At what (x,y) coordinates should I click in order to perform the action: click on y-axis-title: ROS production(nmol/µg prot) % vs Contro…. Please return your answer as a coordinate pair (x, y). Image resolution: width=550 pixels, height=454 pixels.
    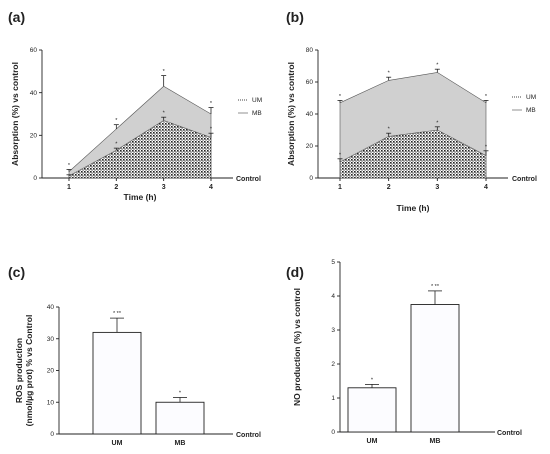
    Looking at the image, I should click on (24, 371).